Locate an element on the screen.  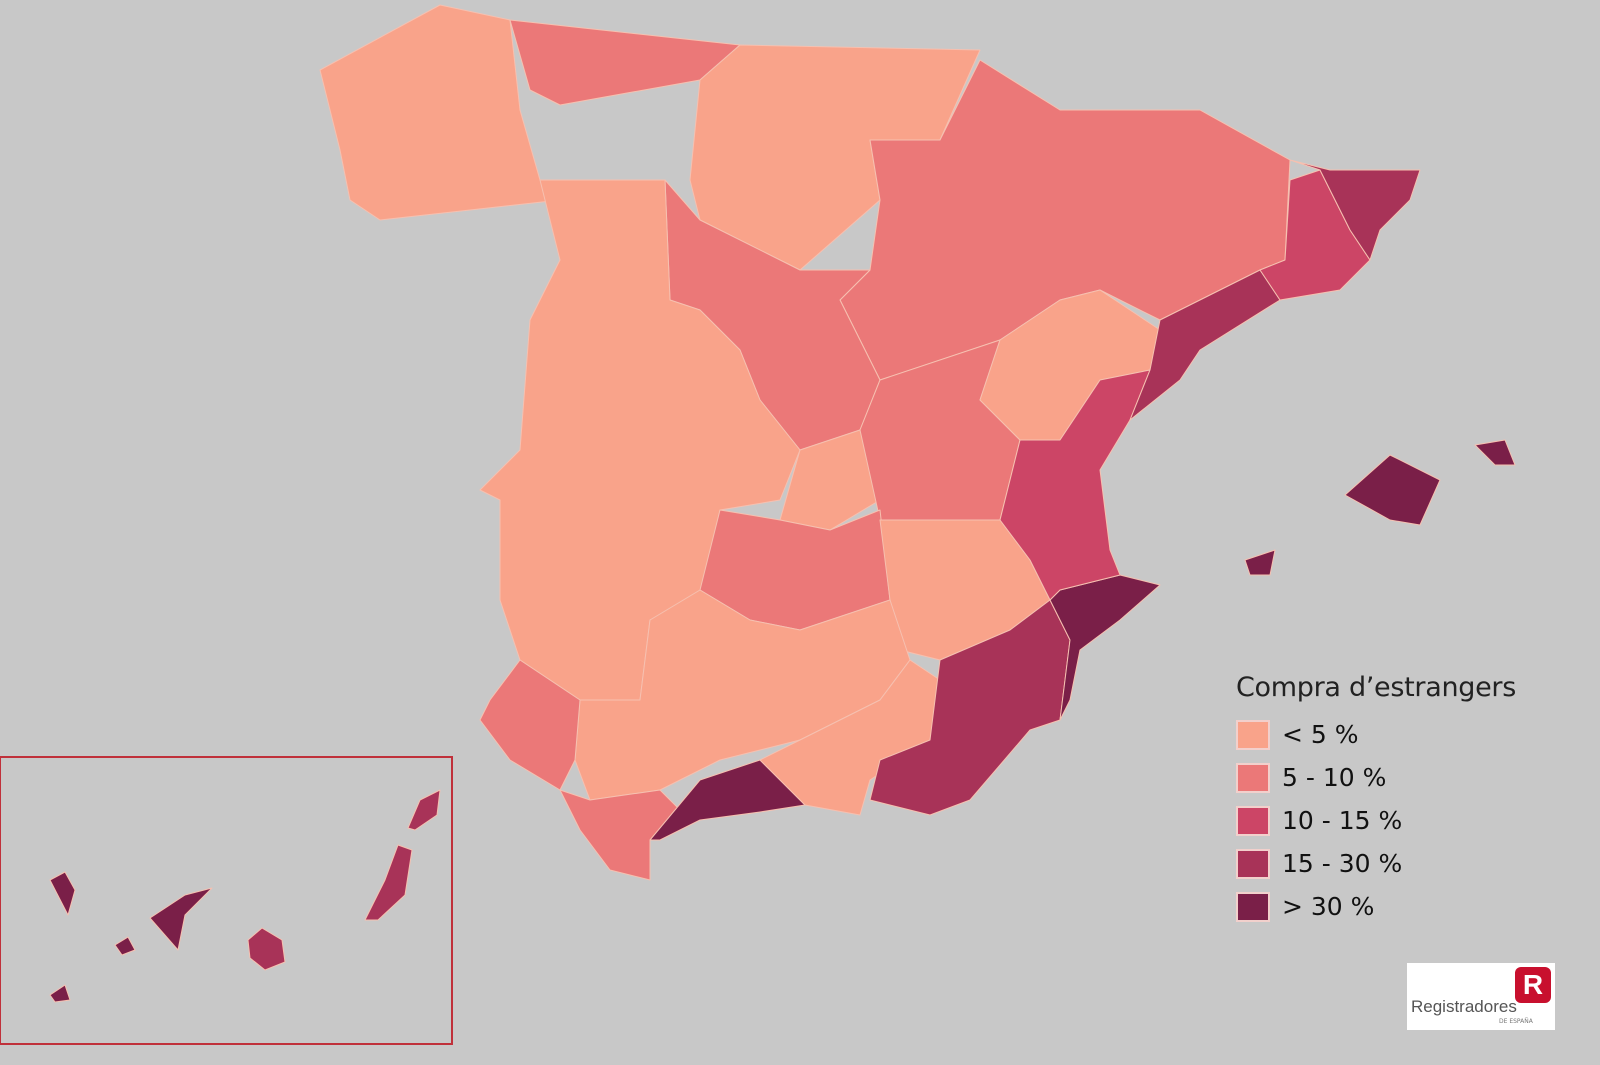
logo-subtitle: DE ESPAÑA is located at coordinates (1516, 1021).